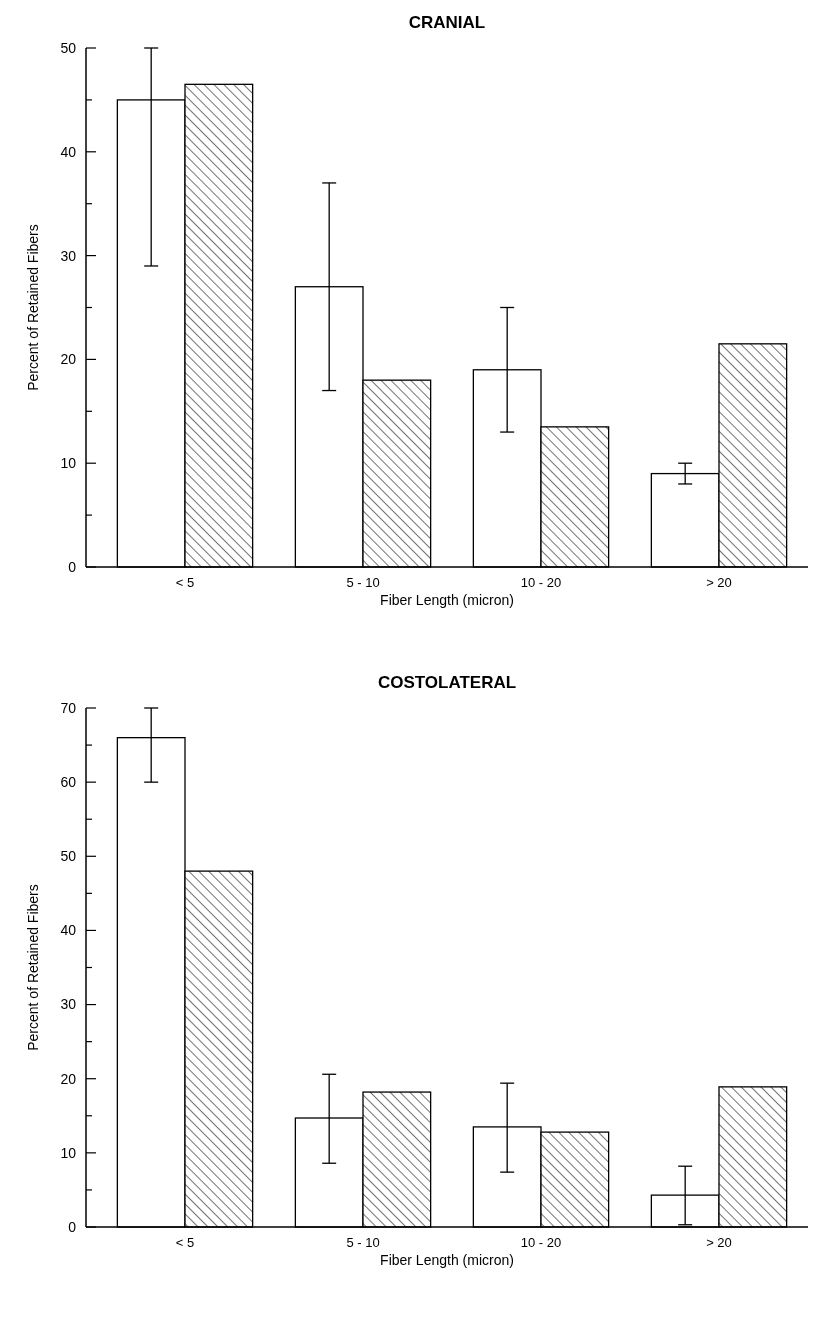 The image size is (817, 1317). Describe the element at coordinates (447, 22) in the screenshot. I see `chart-title: CRANIAL` at that location.